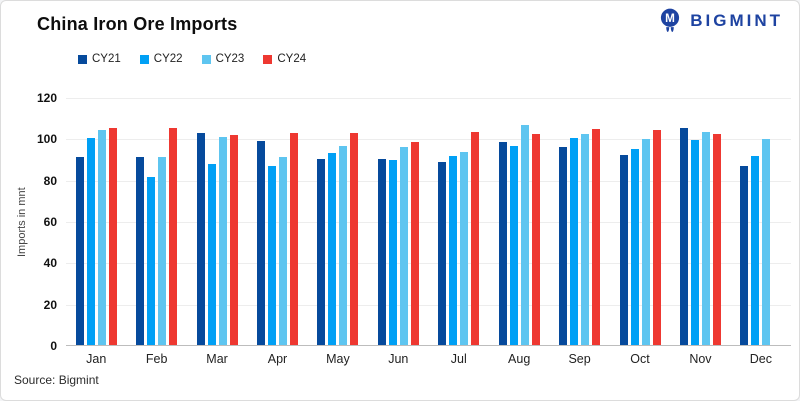 The height and width of the screenshot is (401, 800). I want to click on legend-swatch-cy22, so click(144, 59).